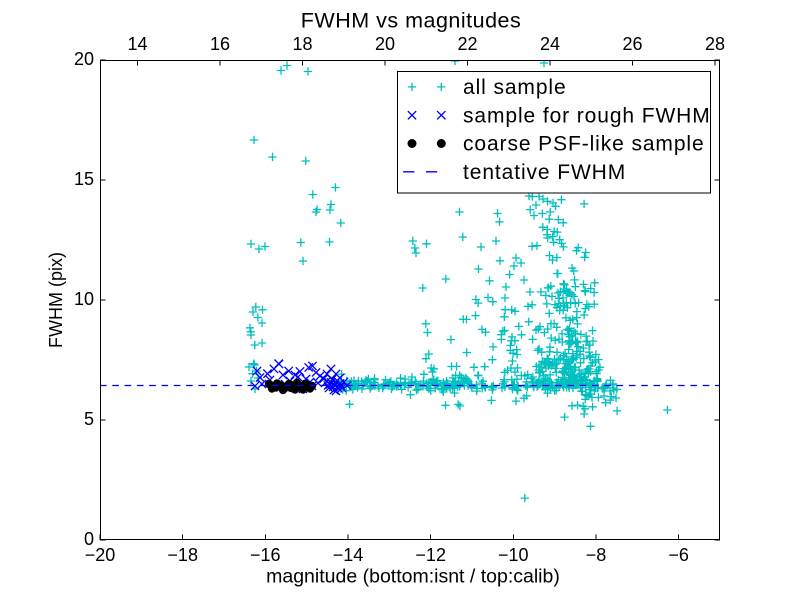  Describe the element at coordinates (430, 555) in the screenshot. I see `svg-text: −12` at that location.